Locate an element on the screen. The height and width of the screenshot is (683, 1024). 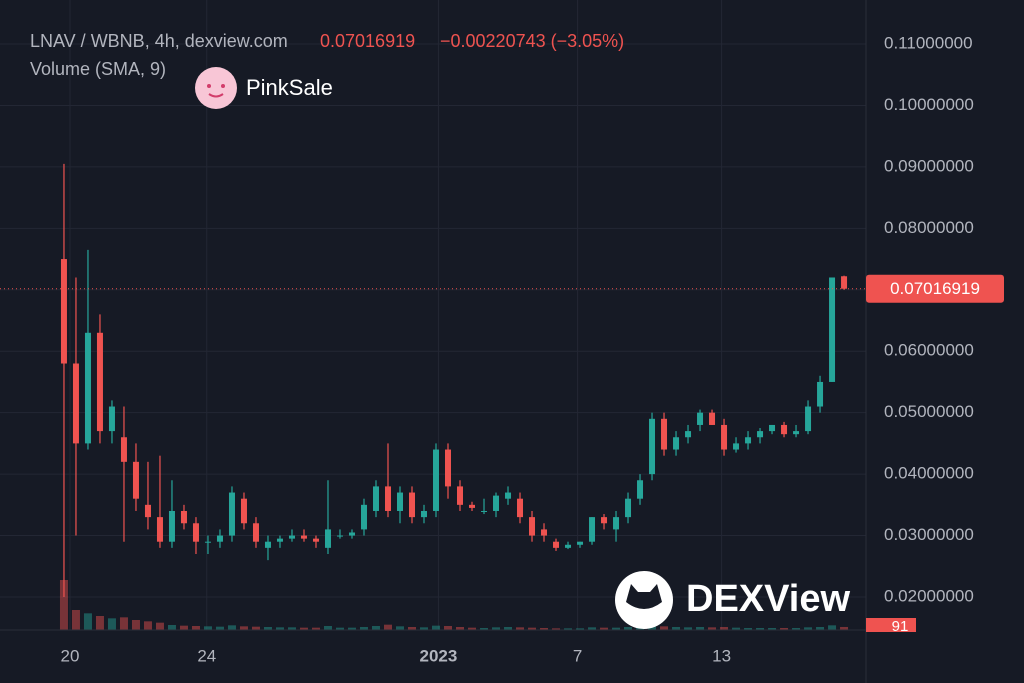
last-price-badge is located at coordinates (935, 288).